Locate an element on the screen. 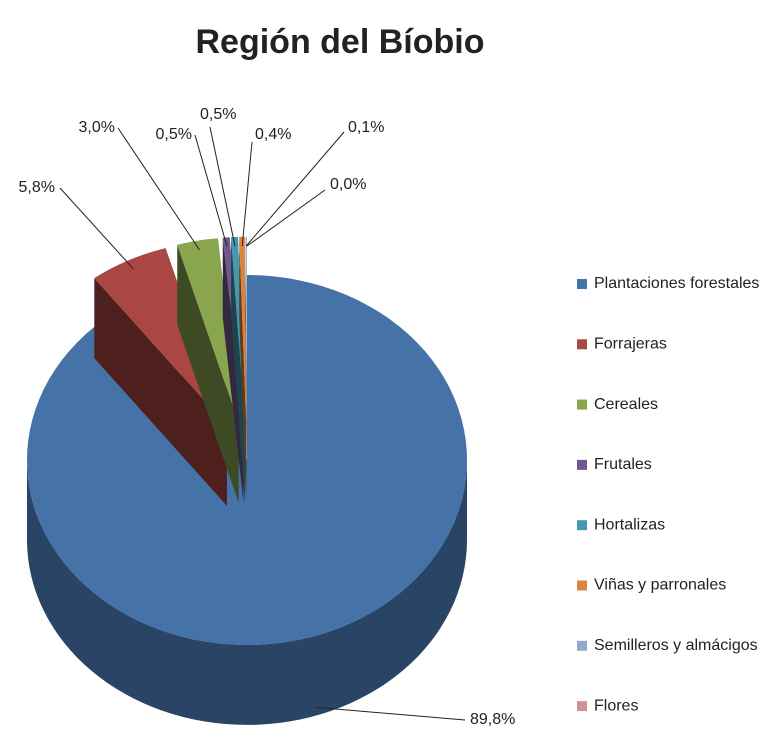 Image resolution: width=779 pixels, height=740 pixels. legend-label: Semilleros y almácigos is located at coordinates (676, 645).